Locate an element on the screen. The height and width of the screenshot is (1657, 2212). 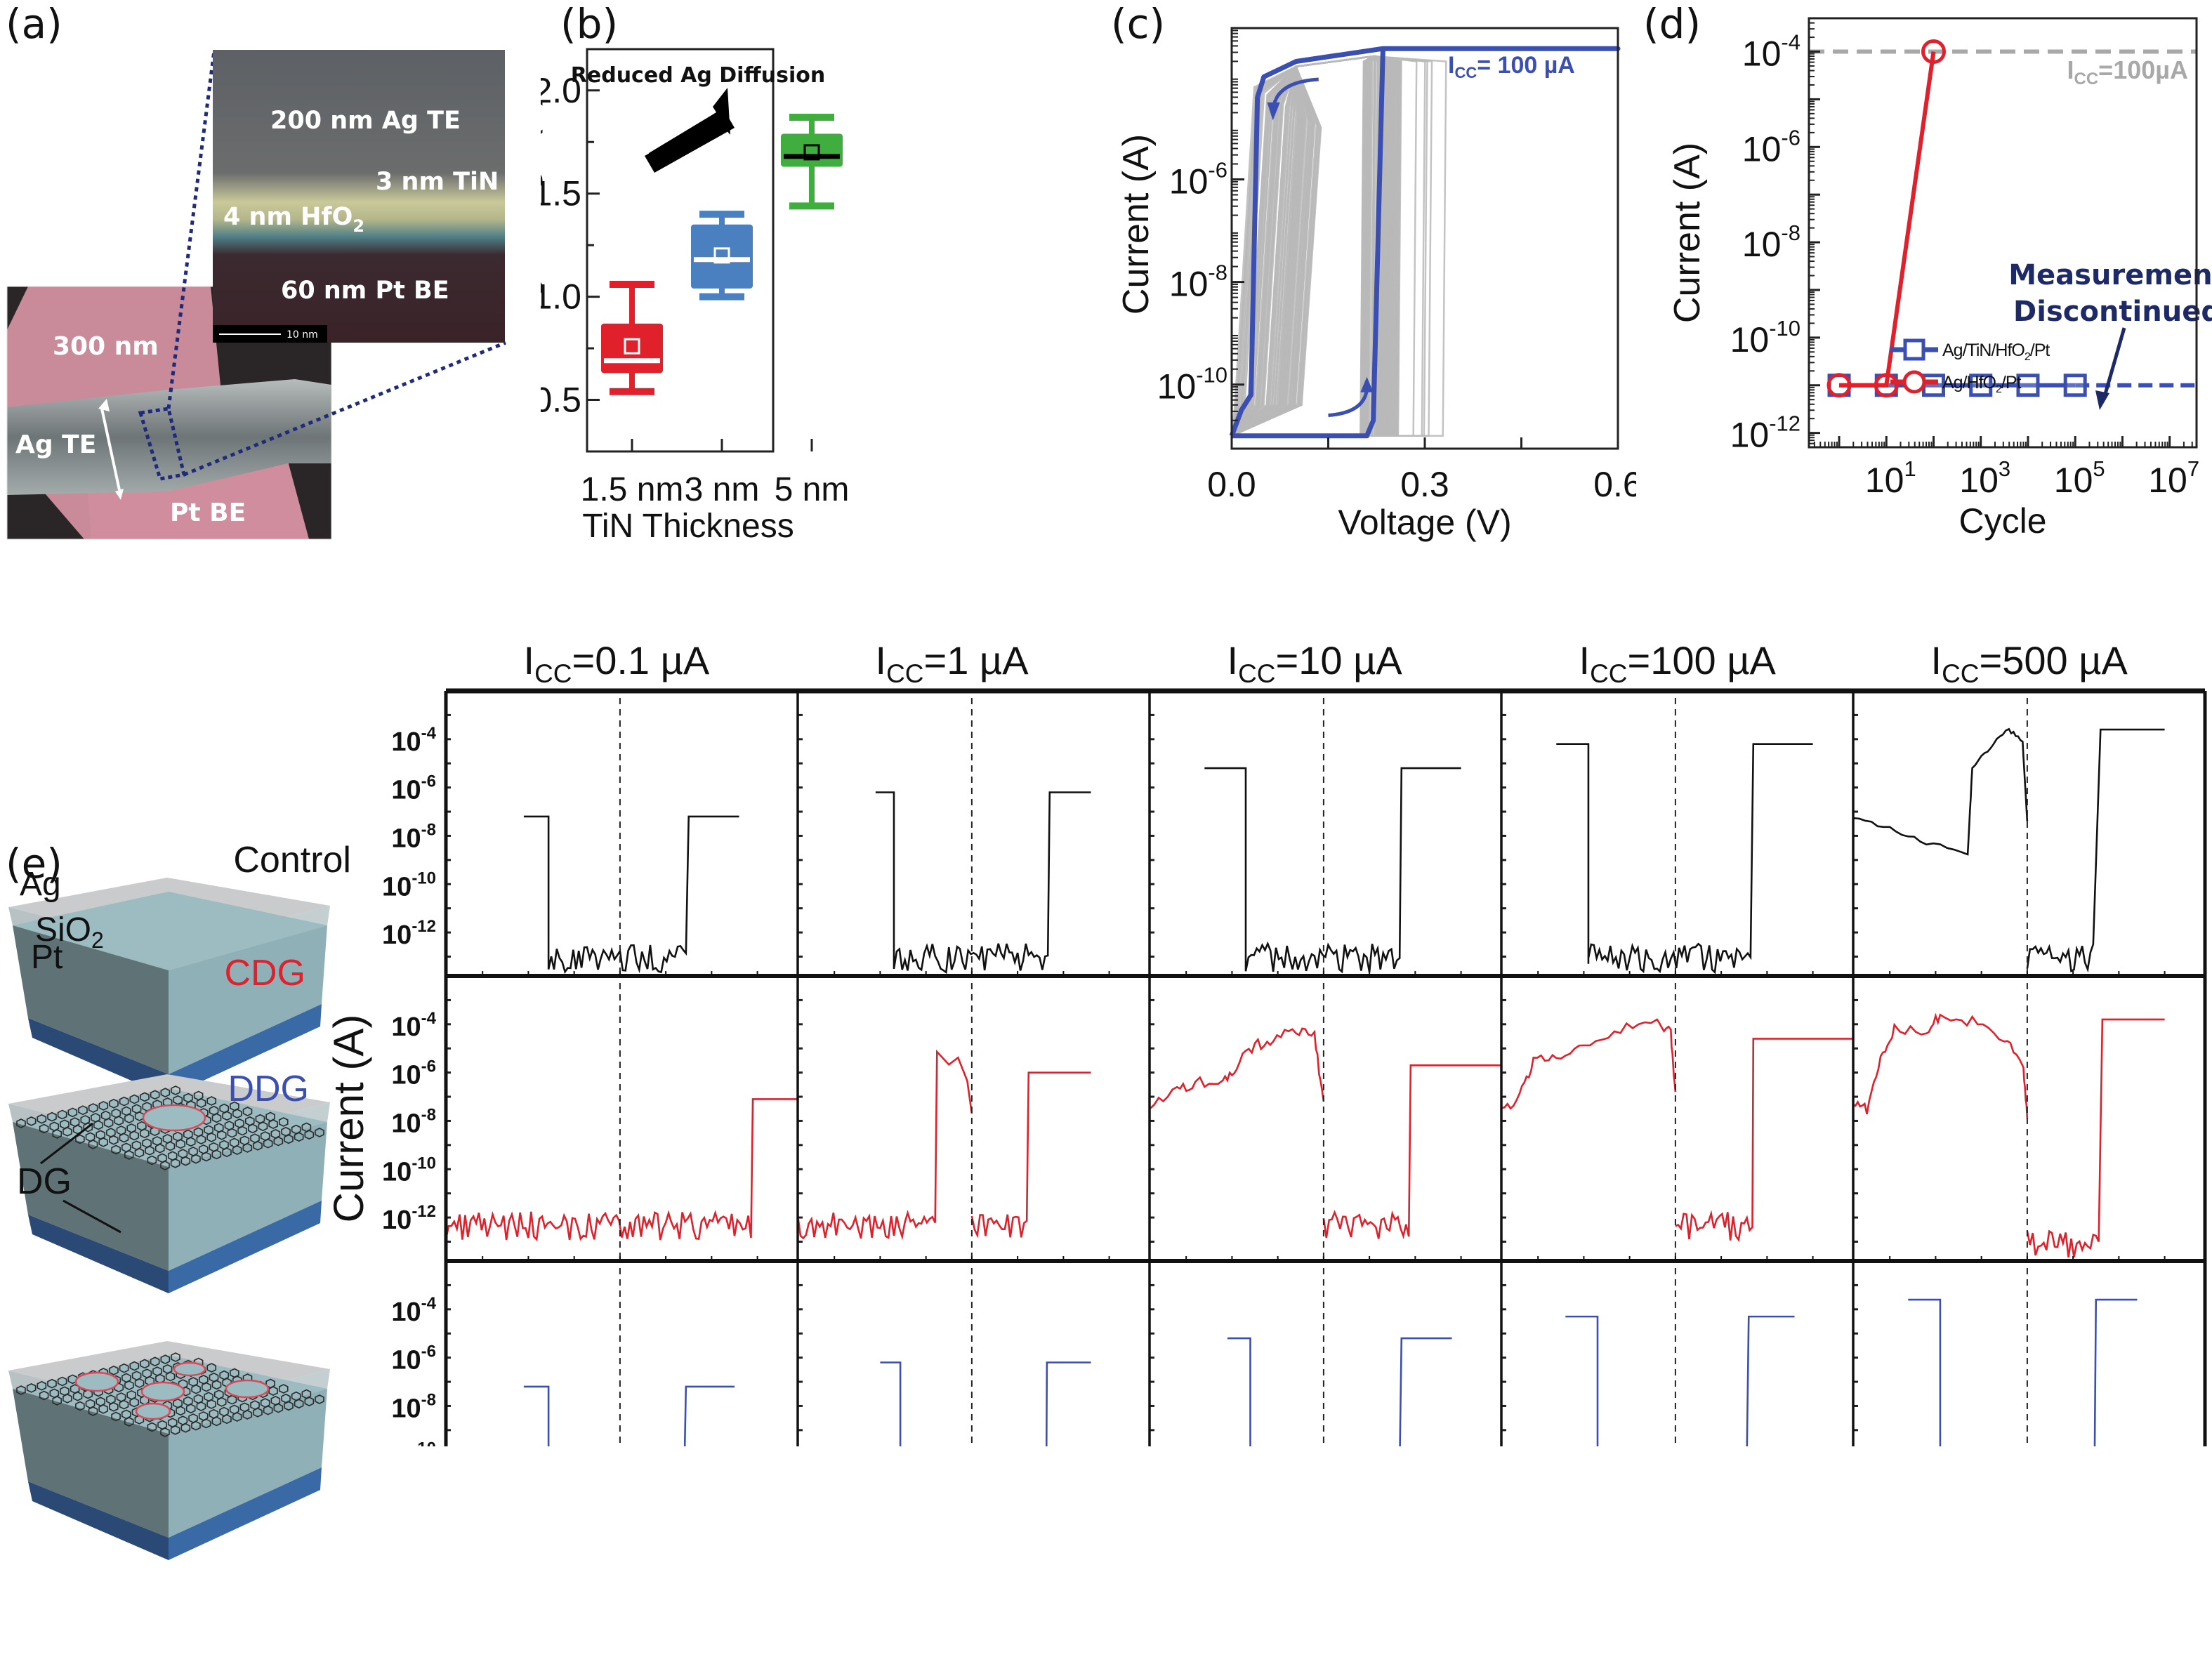
width-arrow-head-top is located at coordinates (104, 405).